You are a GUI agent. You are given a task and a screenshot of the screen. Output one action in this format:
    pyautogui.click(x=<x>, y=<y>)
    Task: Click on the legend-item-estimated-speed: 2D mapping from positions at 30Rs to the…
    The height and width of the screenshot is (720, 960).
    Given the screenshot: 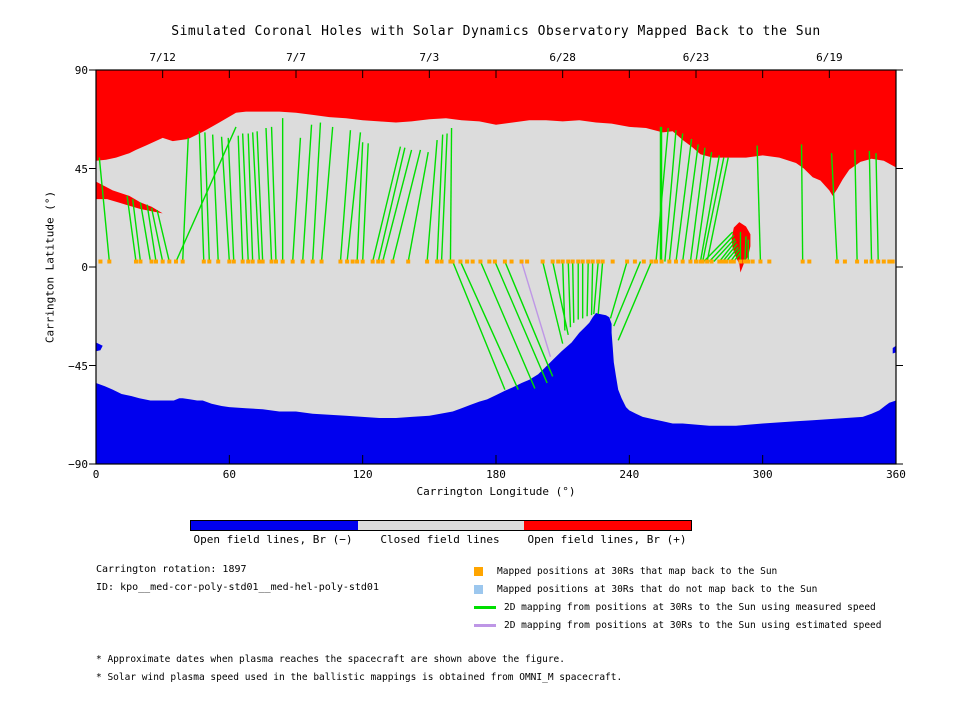 What is the action you would take?
    pyautogui.click(x=678, y=625)
    